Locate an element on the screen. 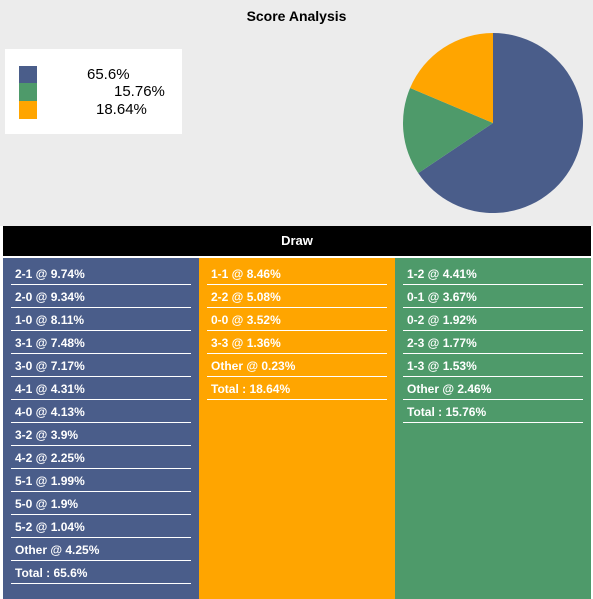 The height and width of the screenshot is (599, 593). score-item: 4-1 @ 4.31% is located at coordinates (101, 389).